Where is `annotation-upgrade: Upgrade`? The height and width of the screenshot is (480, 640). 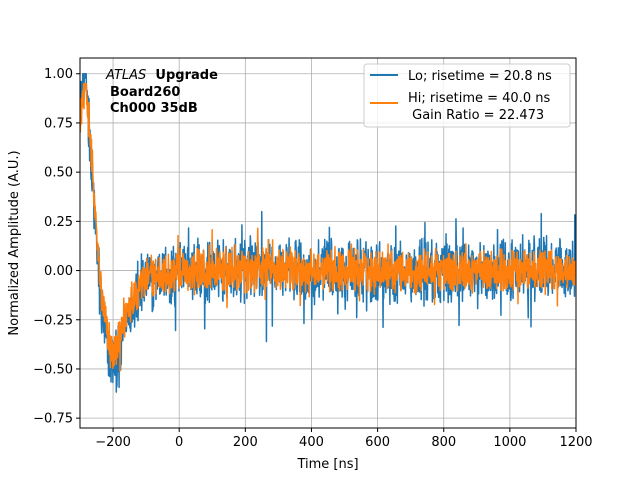
annotation-upgrade: Upgrade is located at coordinates (186, 75).